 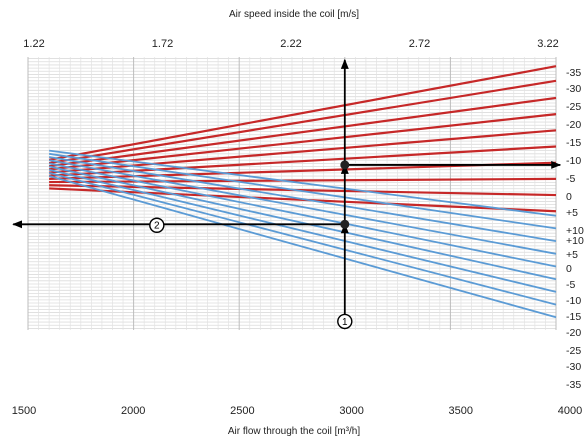 What do you see at coordinates (24, 411) in the screenshot?
I see `bottom-tick-label: 1500` at bounding box center [24, 411].